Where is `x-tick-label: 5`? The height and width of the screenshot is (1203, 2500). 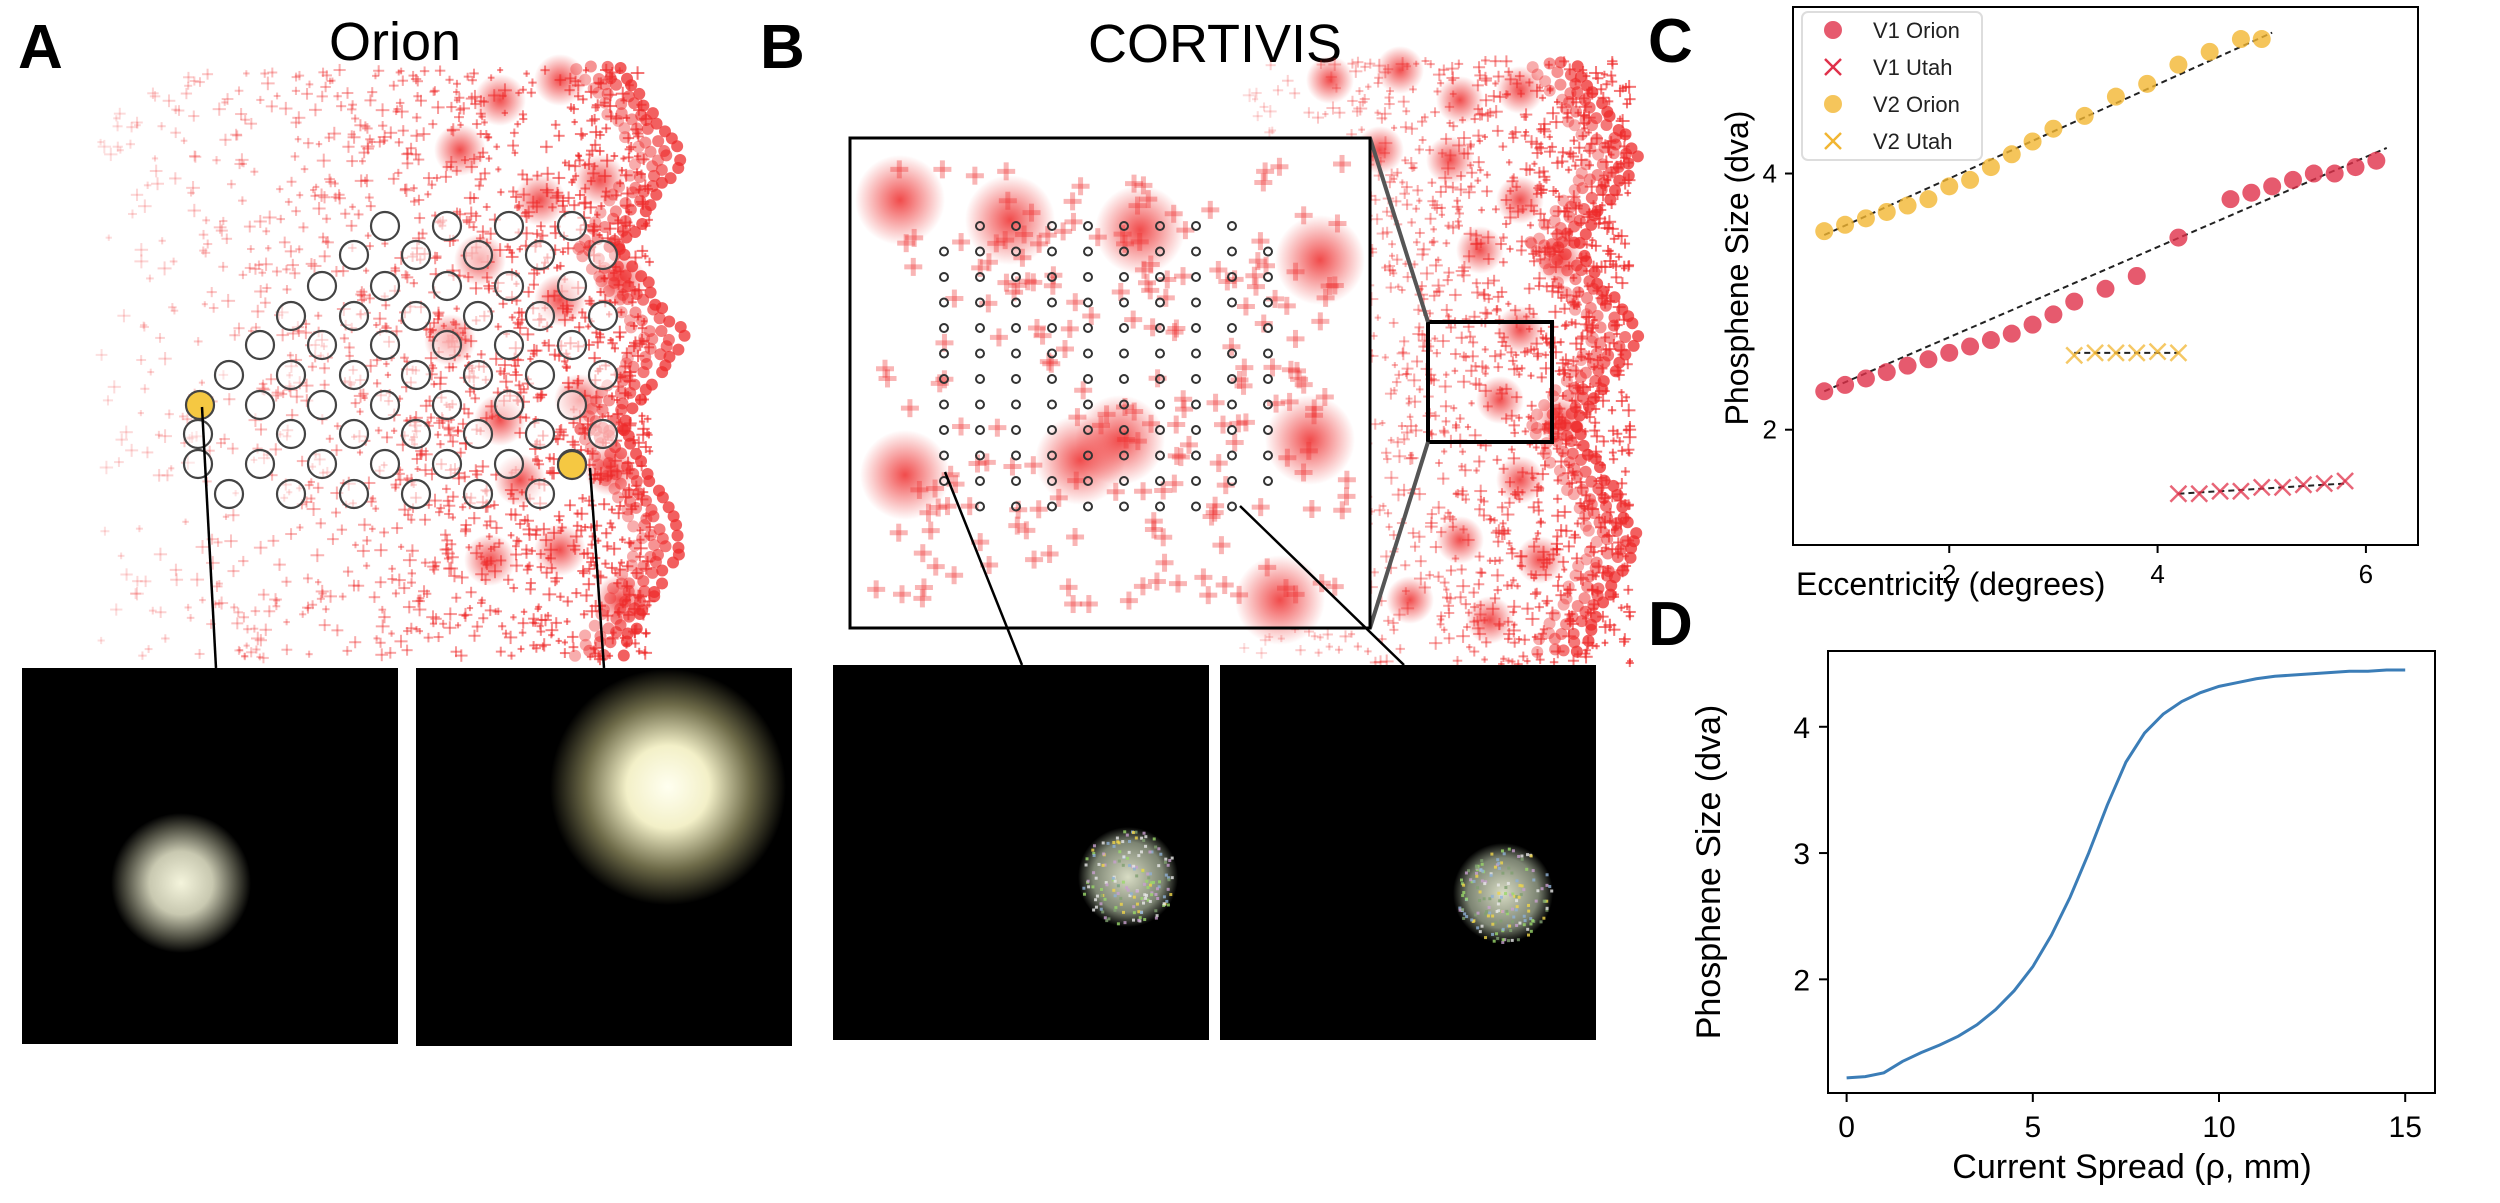
x-tick-label: 5 is located at coordinates (2032, 1127).